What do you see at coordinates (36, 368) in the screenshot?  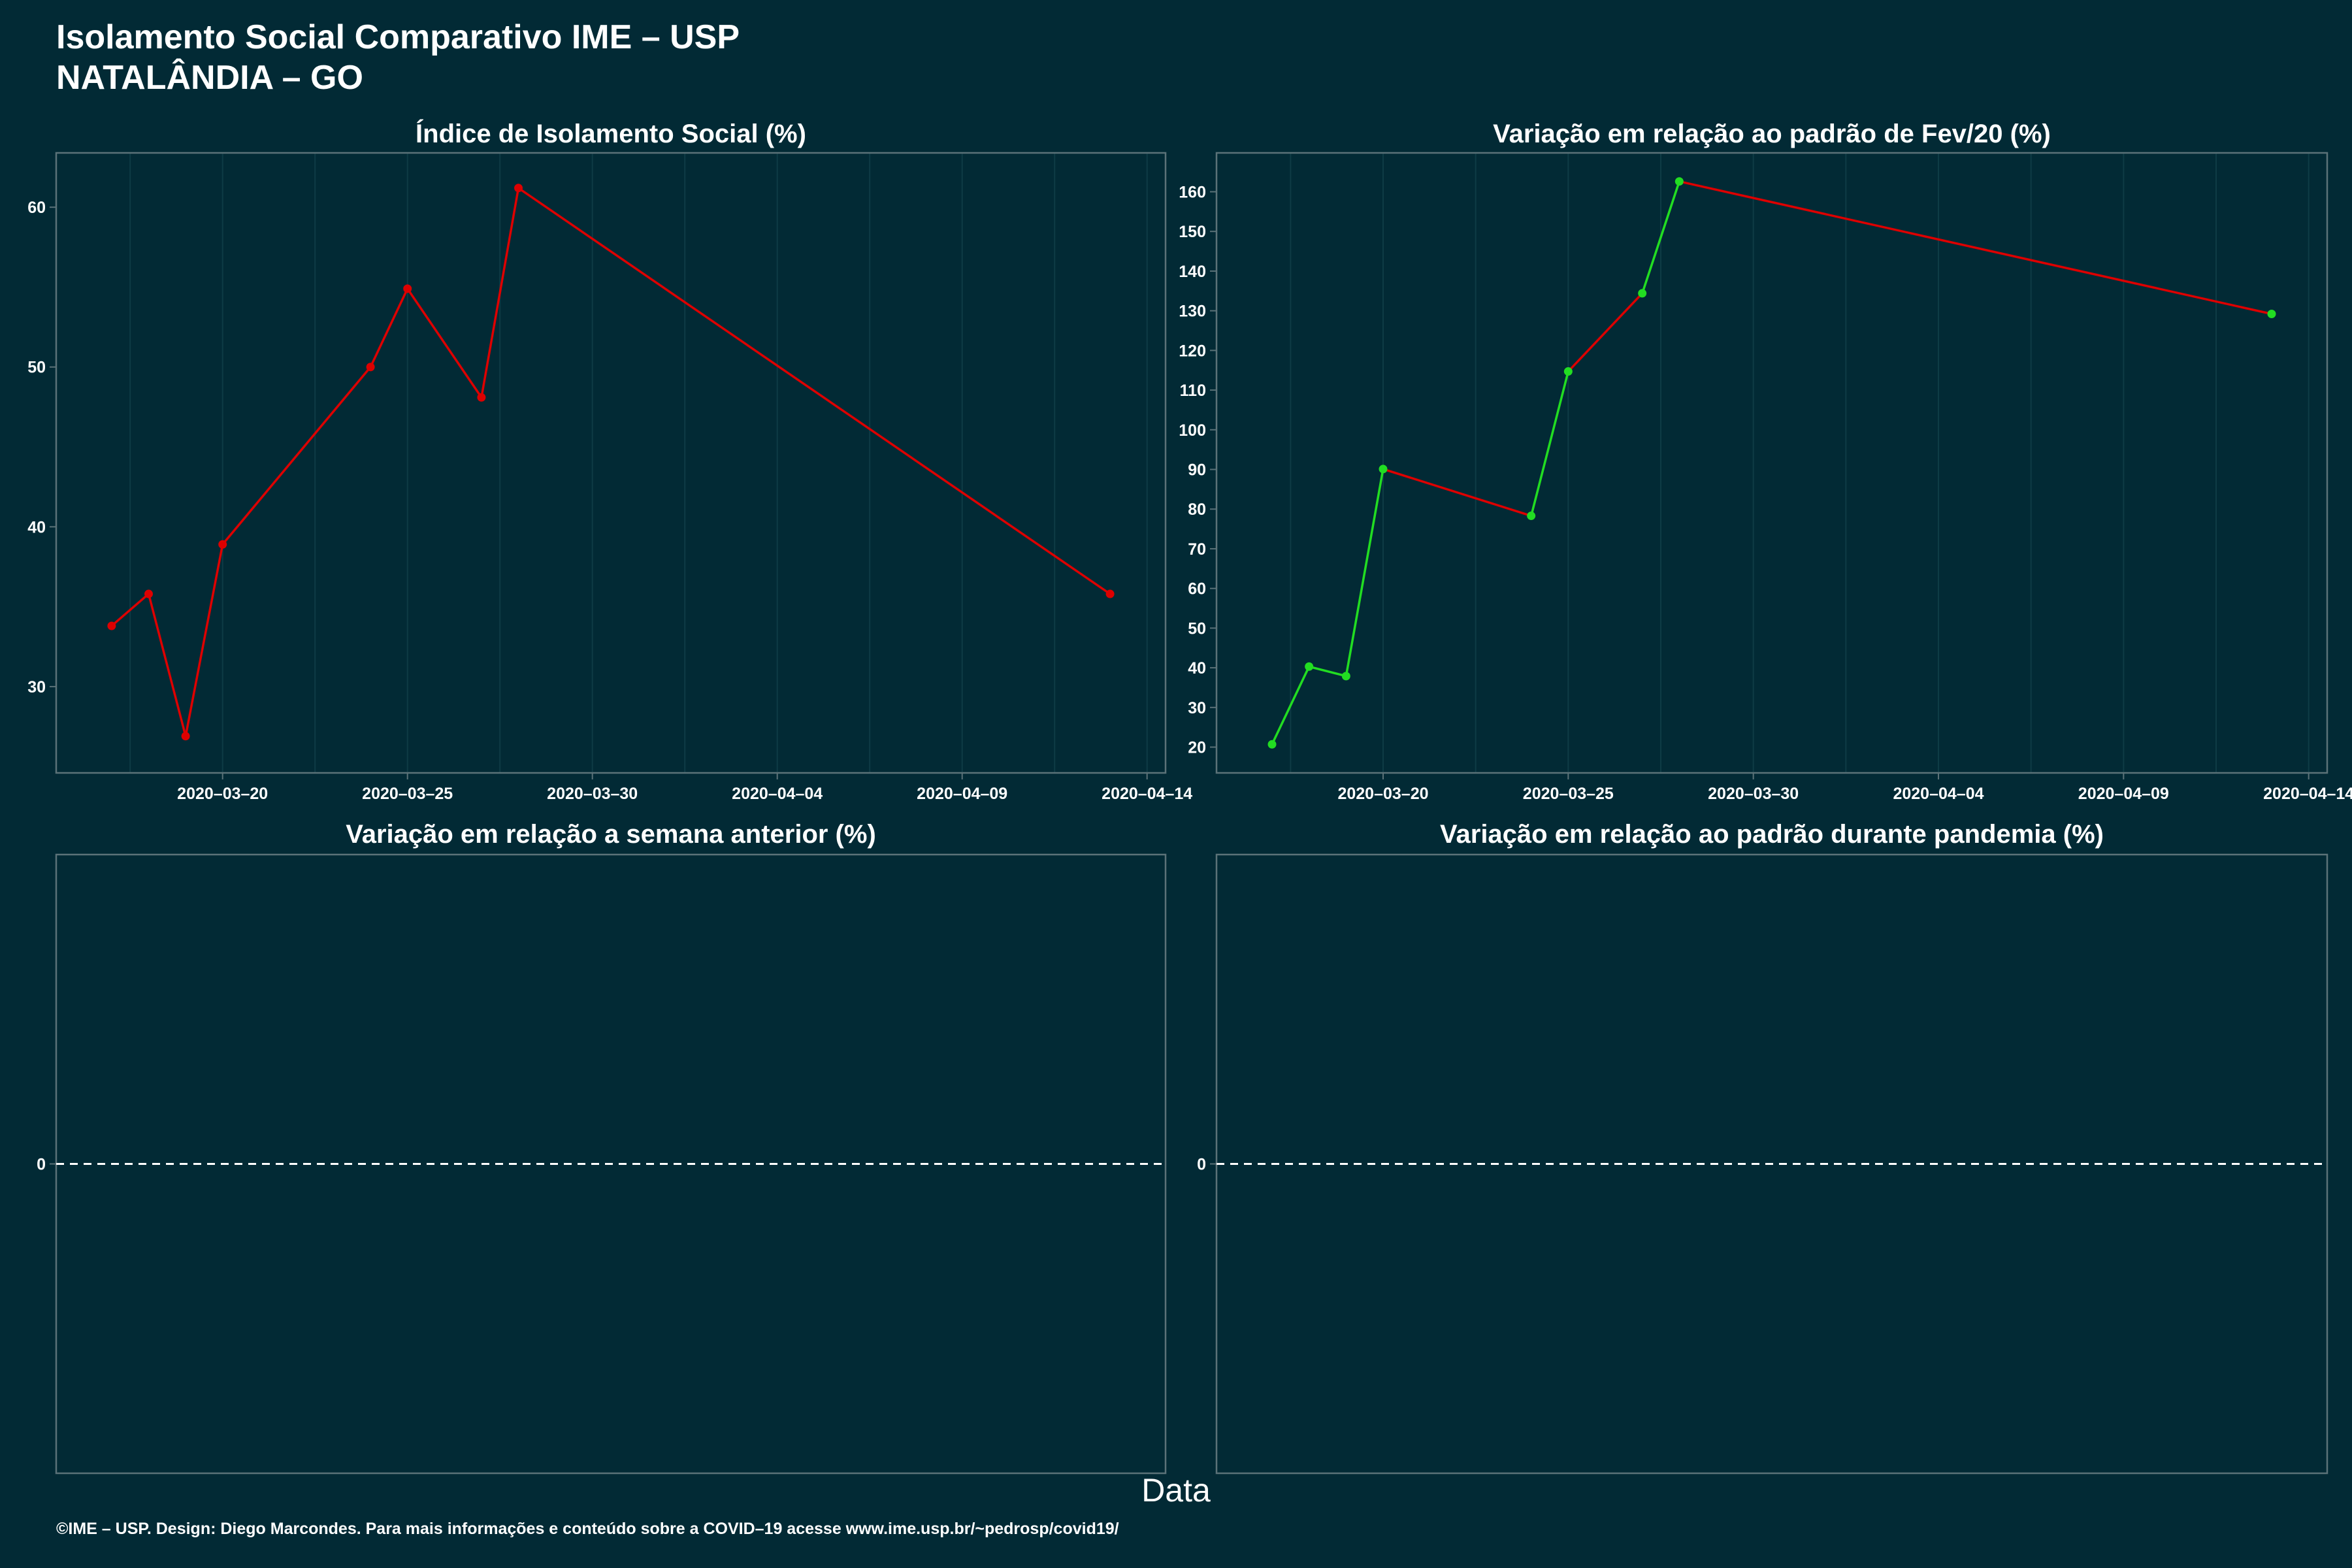 I see `panel1-ytick-label: 50` at bounding box center [36, 368].